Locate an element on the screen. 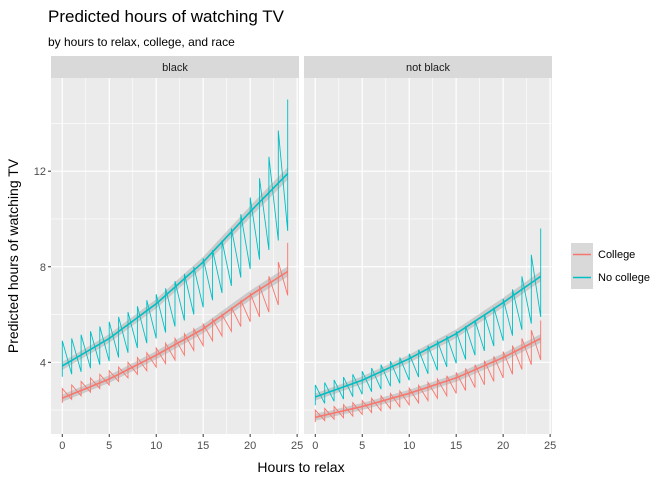  y-axis-title: Predicted hours of watching TV is located at coordinates (13, 255).